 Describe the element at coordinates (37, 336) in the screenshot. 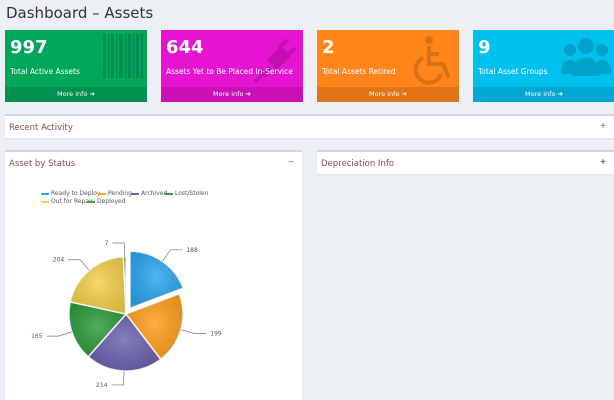

I see `pie-data-label: 165` at that location.